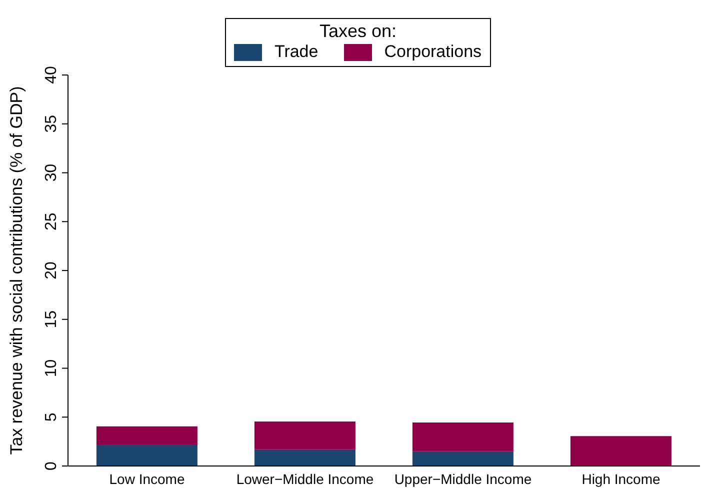 Image resolution: width=709 pixels, height=494 pixels. Describe the element at coordinates (51, 221) in the screenshot. I see `y-tick-label: 25` at that location.